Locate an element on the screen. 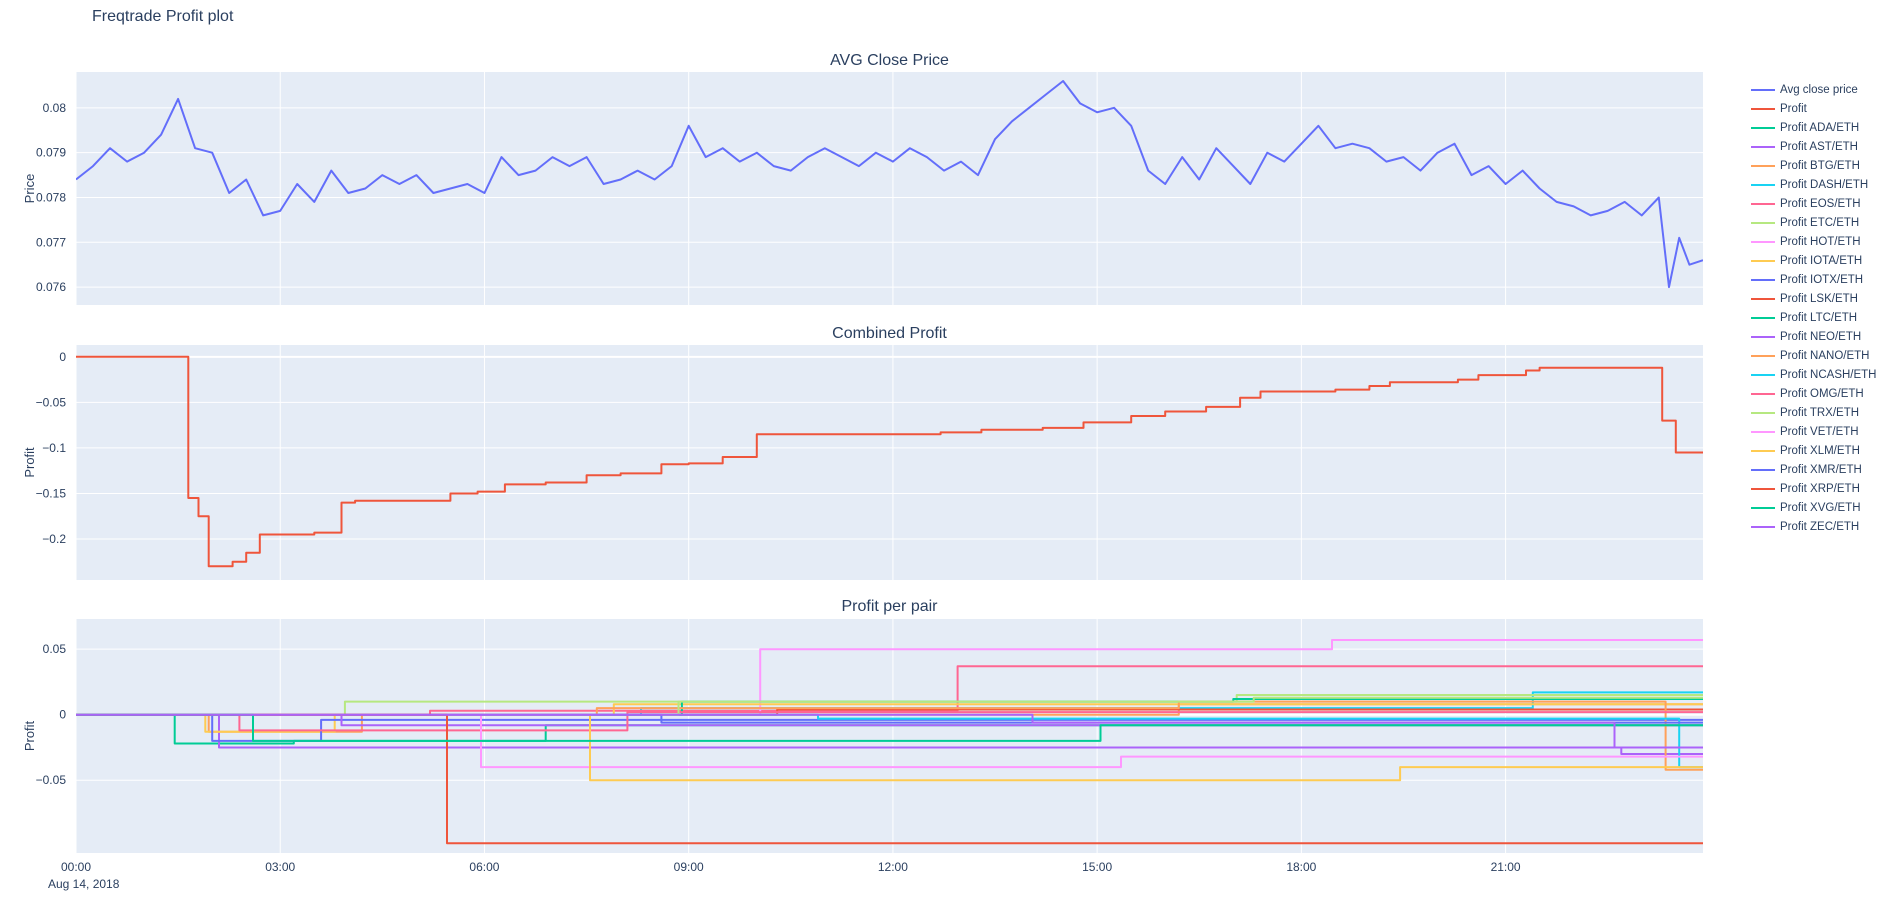 This screenshot has width=1896, height=913. legend-item: Profit ZEC/ETH is located at coordinates (1814, 526).